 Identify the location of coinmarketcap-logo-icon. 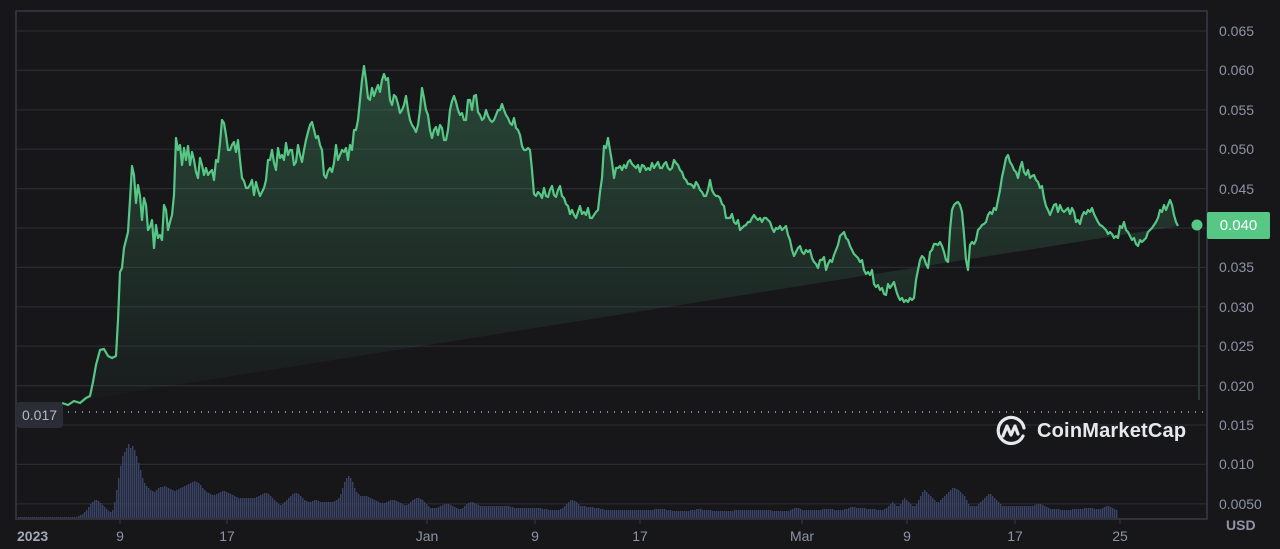
(1011, 430).